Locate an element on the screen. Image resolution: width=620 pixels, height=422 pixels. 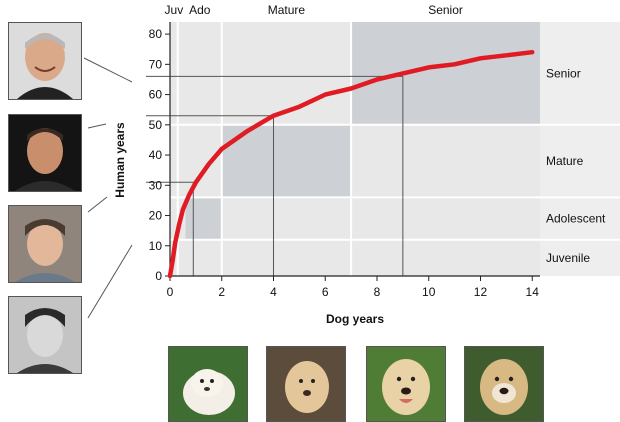
young-man-portrait is located at coordinates (45, 244).